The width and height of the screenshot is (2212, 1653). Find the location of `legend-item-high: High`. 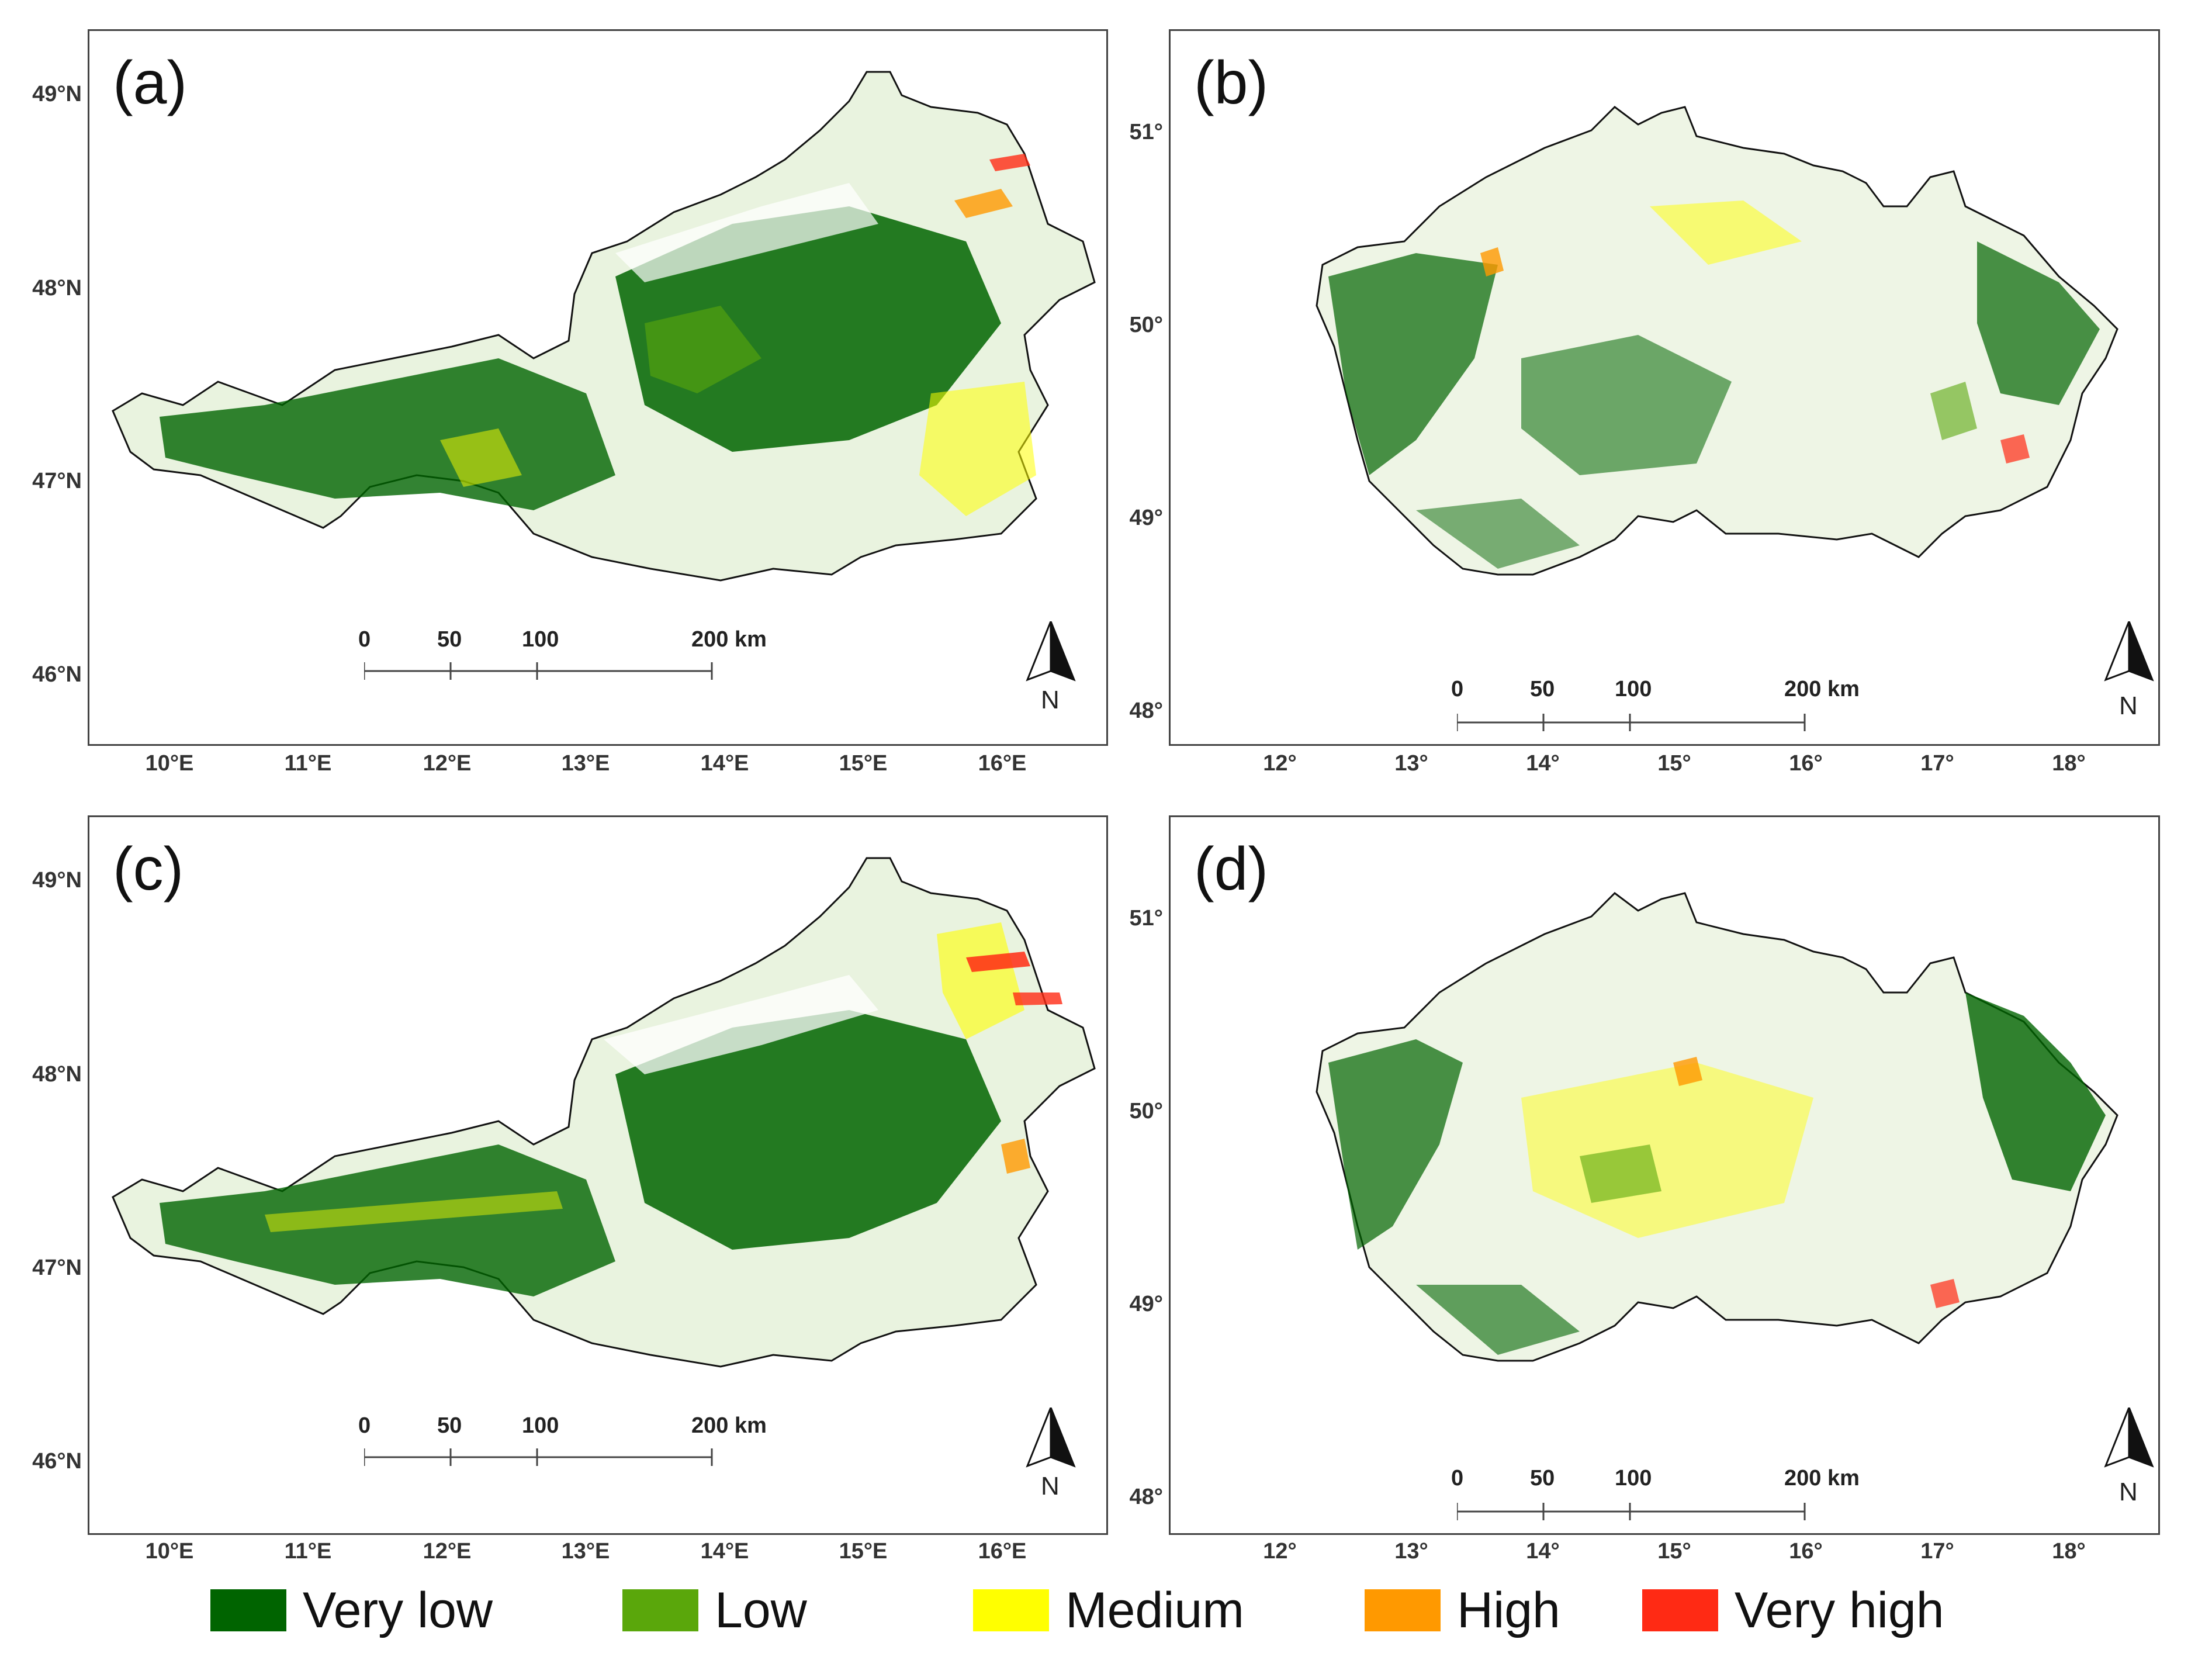

legend-item-high: High is located at coordinates (1462, 1610).